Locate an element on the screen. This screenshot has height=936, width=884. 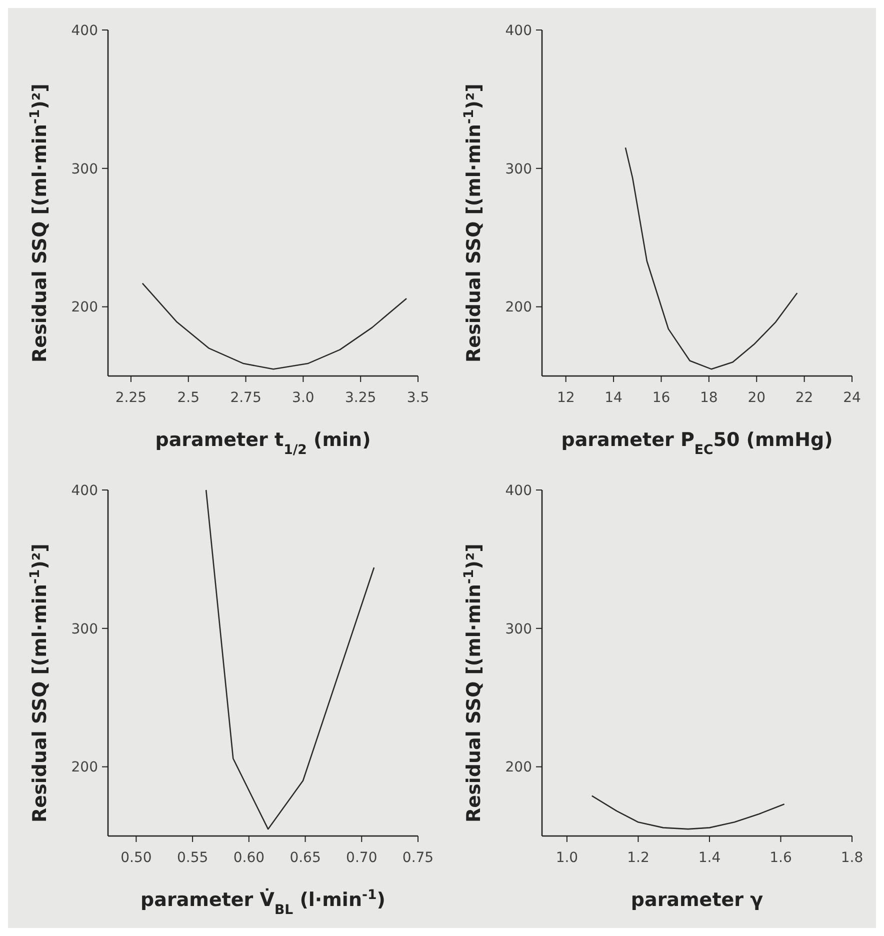
x-tick-label: 0.55 is located at coordinates (192, 858).